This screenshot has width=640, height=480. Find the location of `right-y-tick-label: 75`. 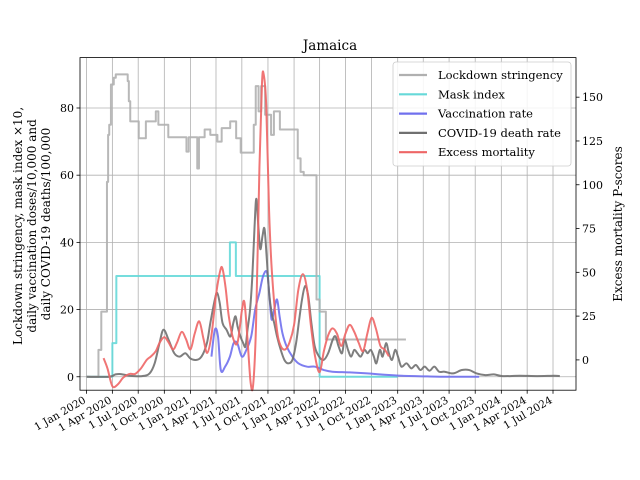

right-y-tick-label: 75 is located at coordinates (589, 229).